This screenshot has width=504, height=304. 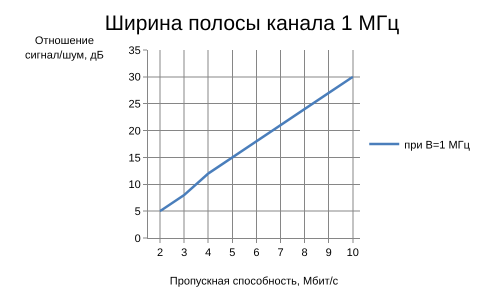 What do you see at coordinates (134, 104) in the screenshot?
I see `y-tick-label: 25` at bounding box center [134, 104].